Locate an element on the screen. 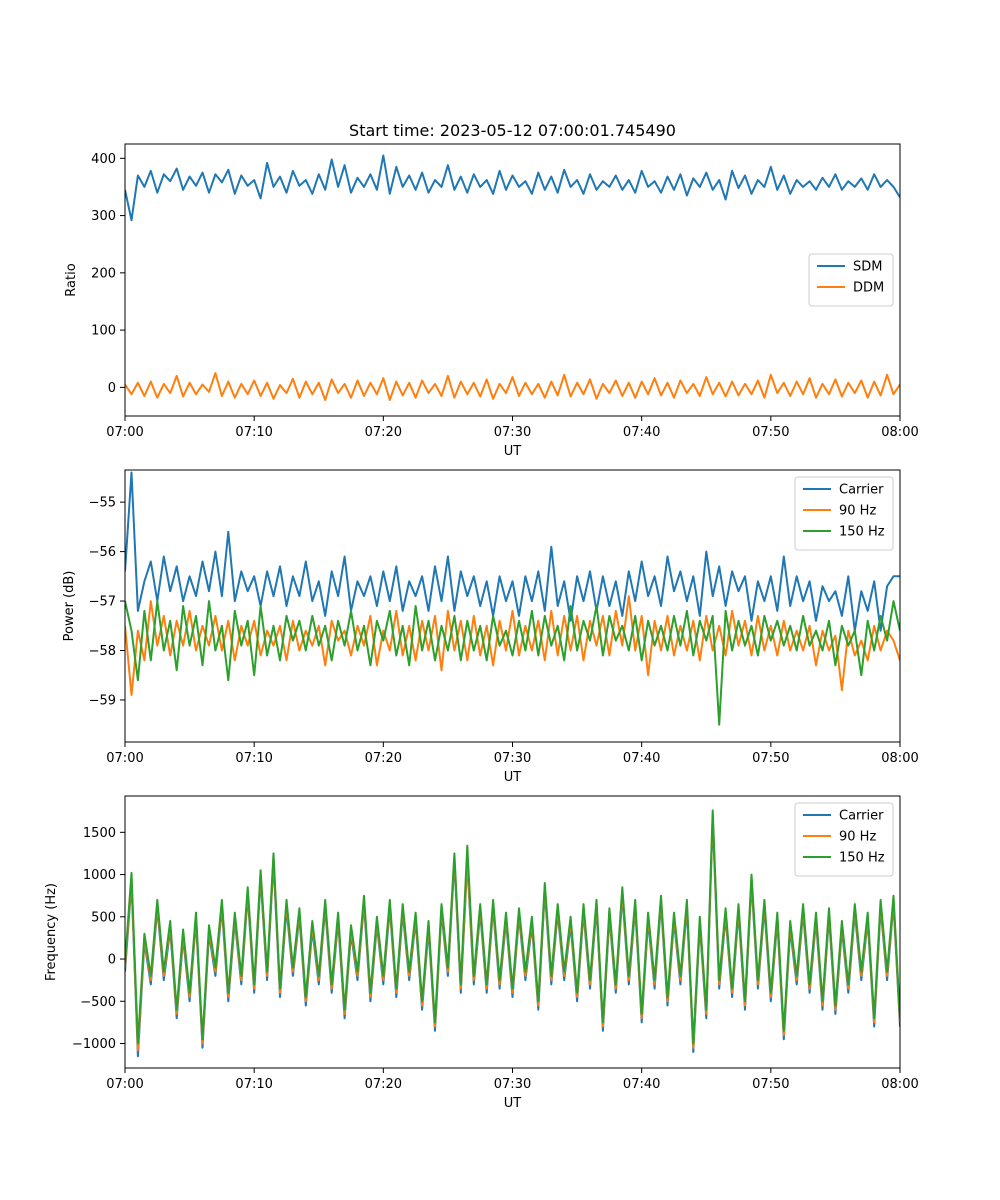  y-tick-label: −57 is located at coordinates (102, 602).